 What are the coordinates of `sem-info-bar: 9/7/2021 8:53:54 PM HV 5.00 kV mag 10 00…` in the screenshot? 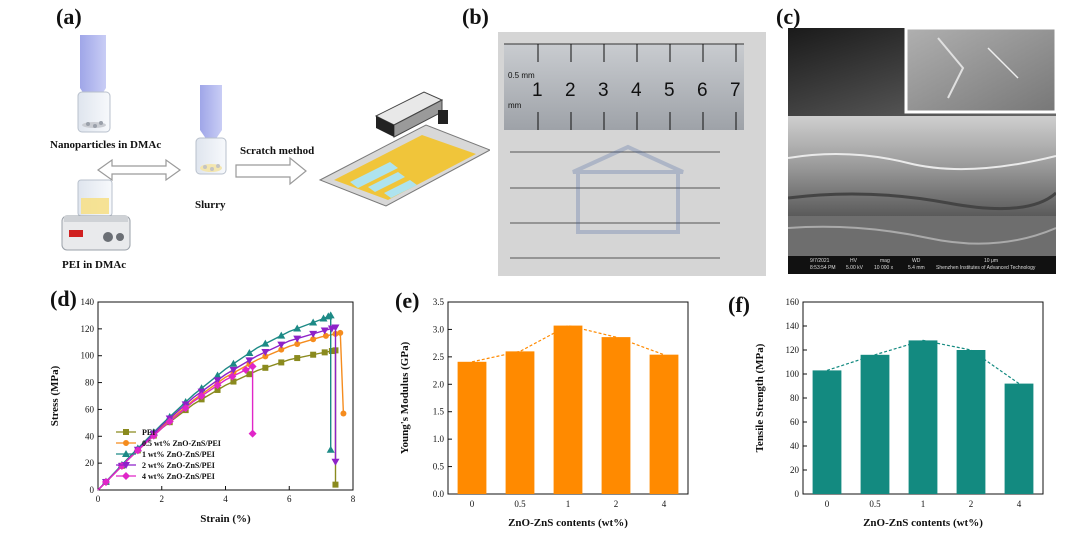 It's located at (922, 266).